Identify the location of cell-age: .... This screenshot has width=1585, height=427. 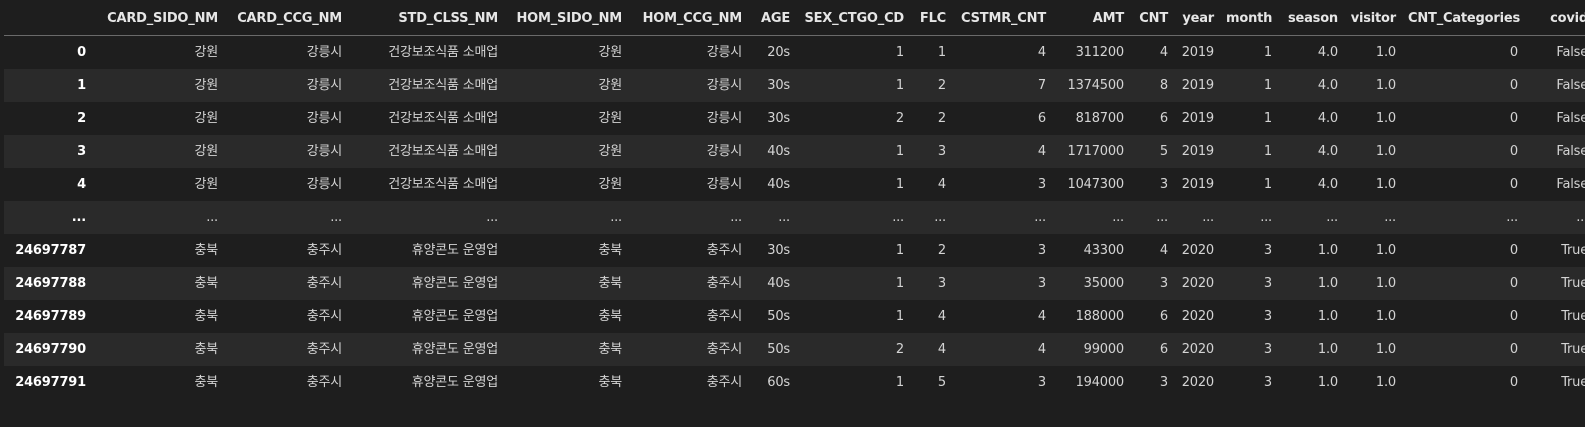
(784, 217).